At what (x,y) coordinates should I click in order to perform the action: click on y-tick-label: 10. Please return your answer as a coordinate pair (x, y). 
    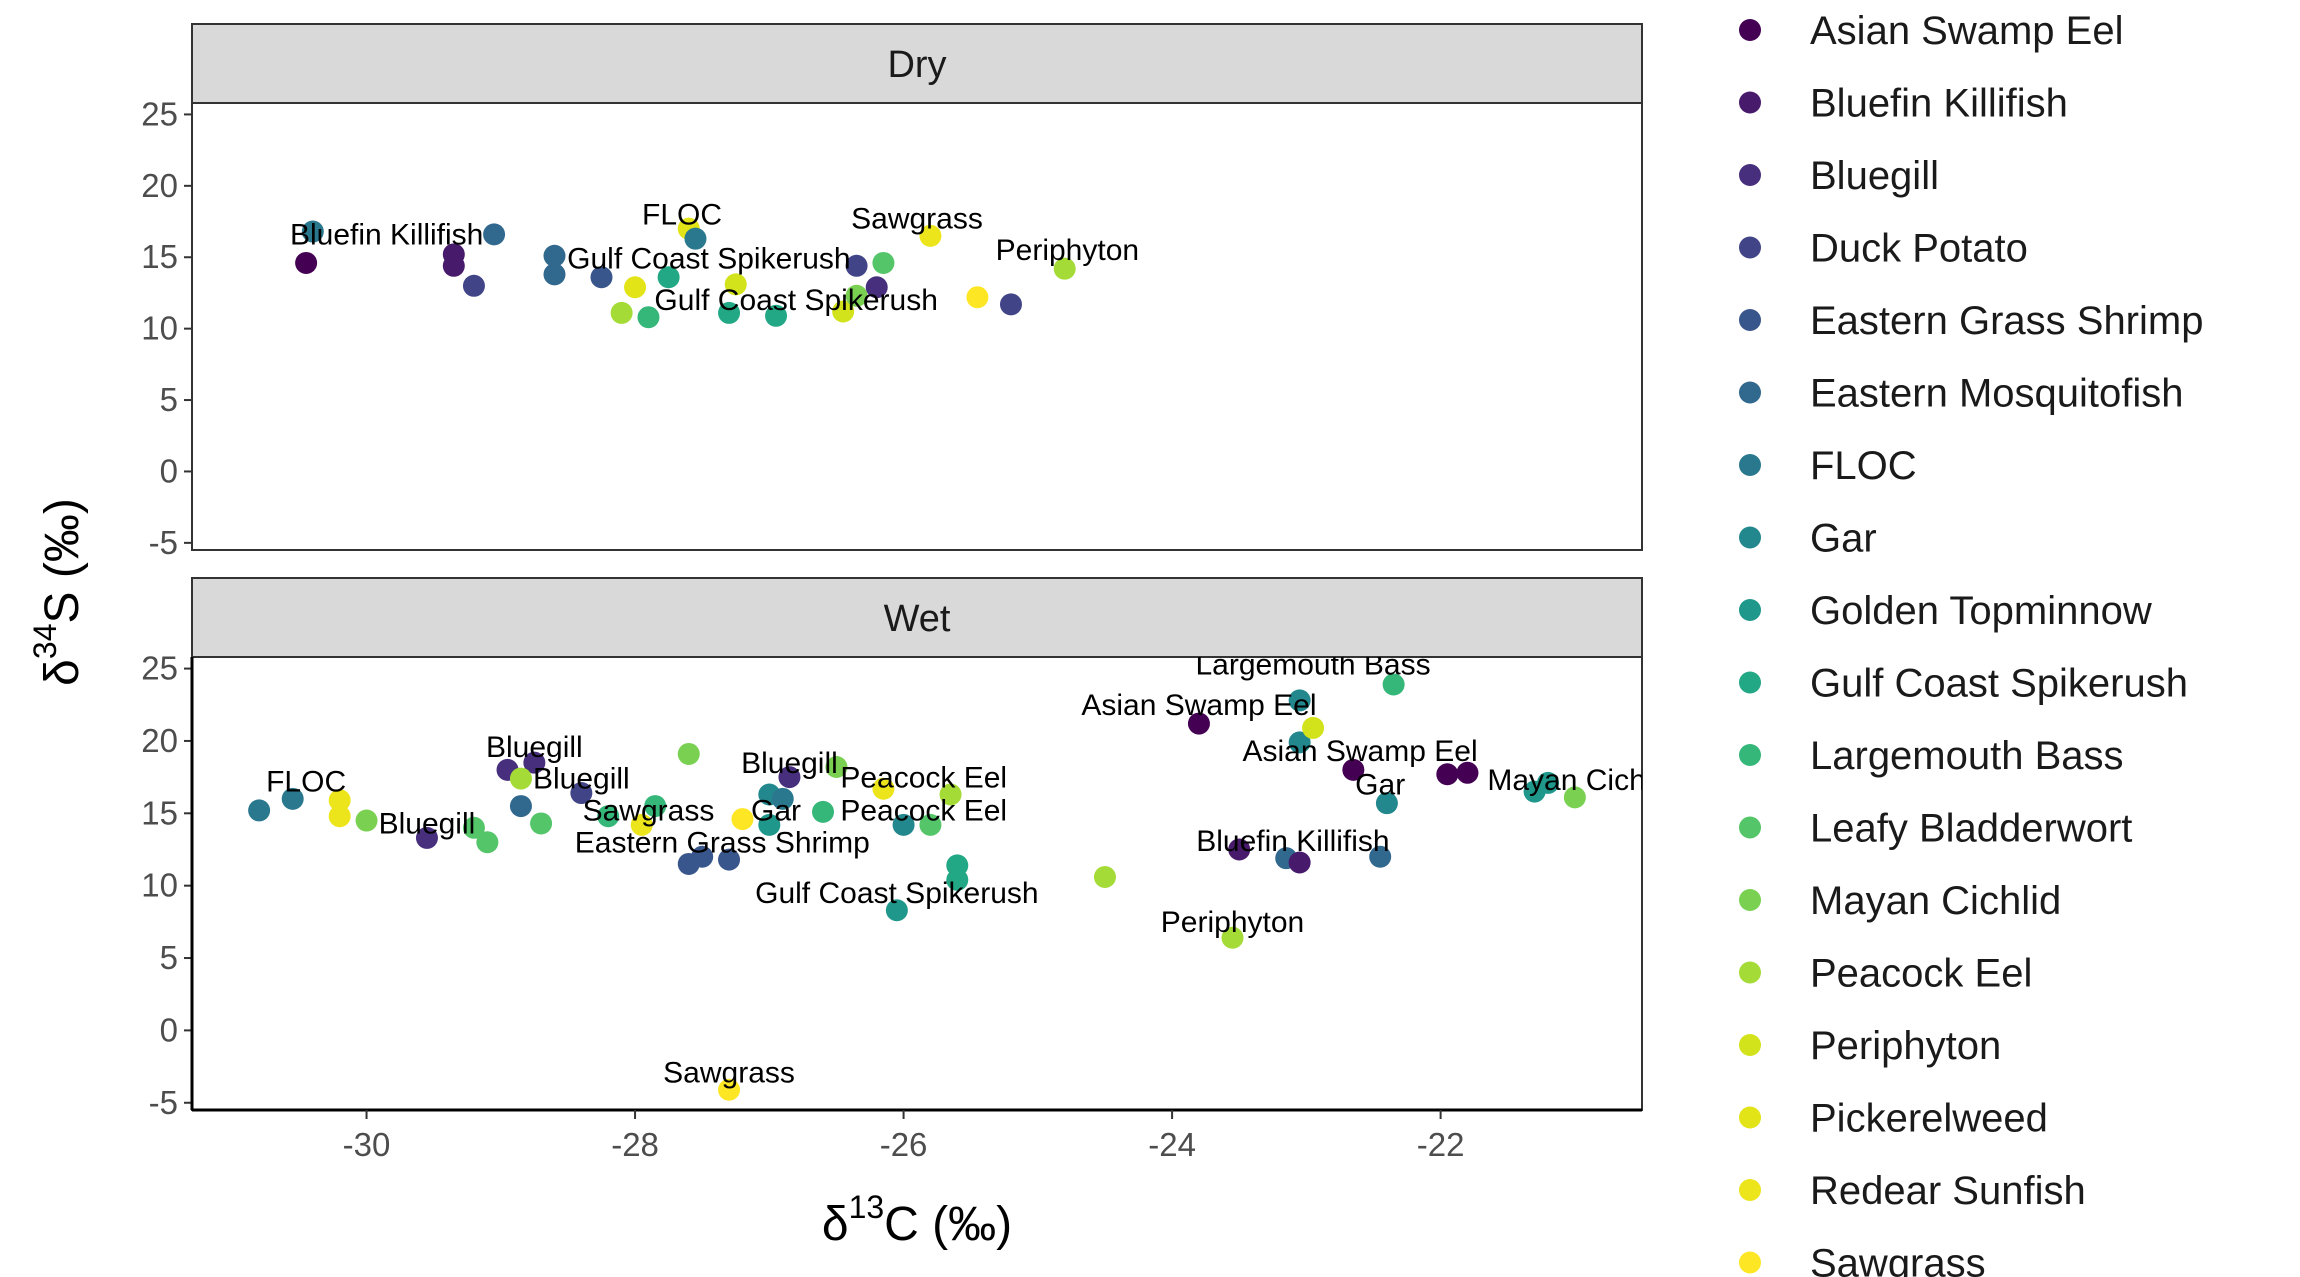
    Looking at the image, I should click on (159, 328).